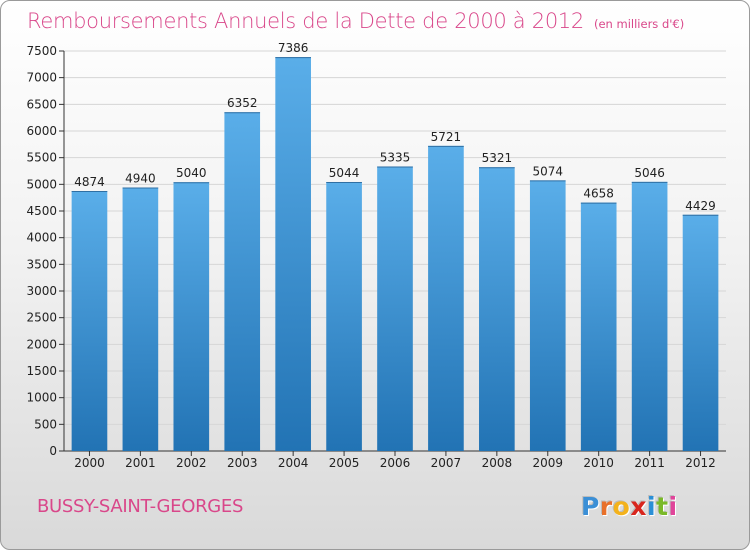 This screenshot has height=550, width=750. Describe the element at coordinates (700, 332) in the screenshot. I see `bar-2012` at that location.